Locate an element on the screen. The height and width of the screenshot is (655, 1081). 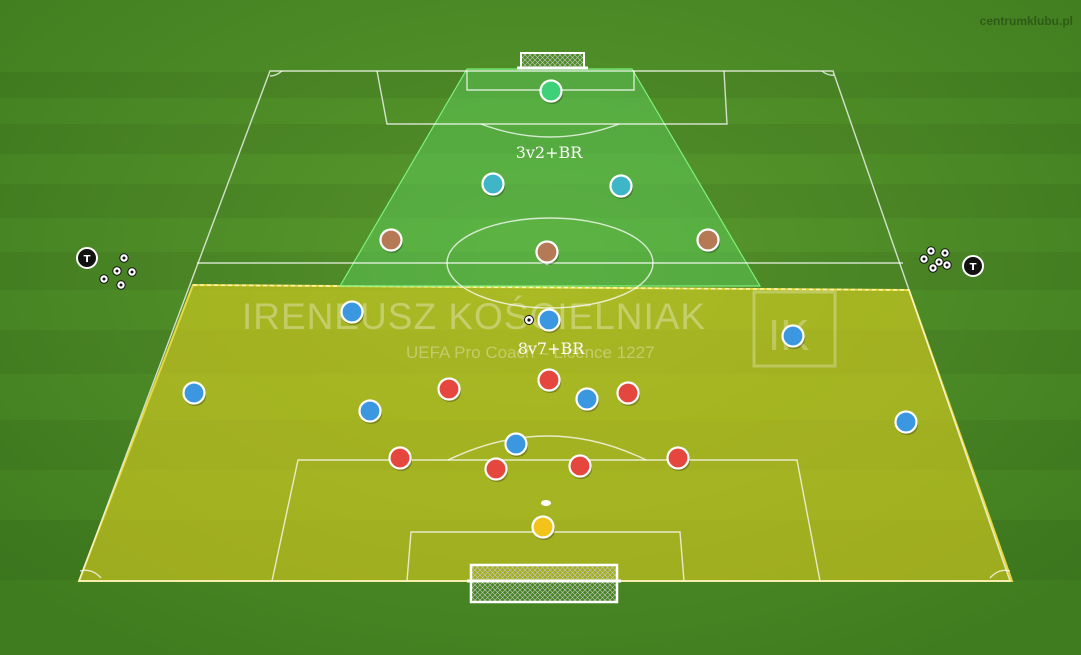
upper-zone-label: 3v2+BR is located at coordinates (550, 152).